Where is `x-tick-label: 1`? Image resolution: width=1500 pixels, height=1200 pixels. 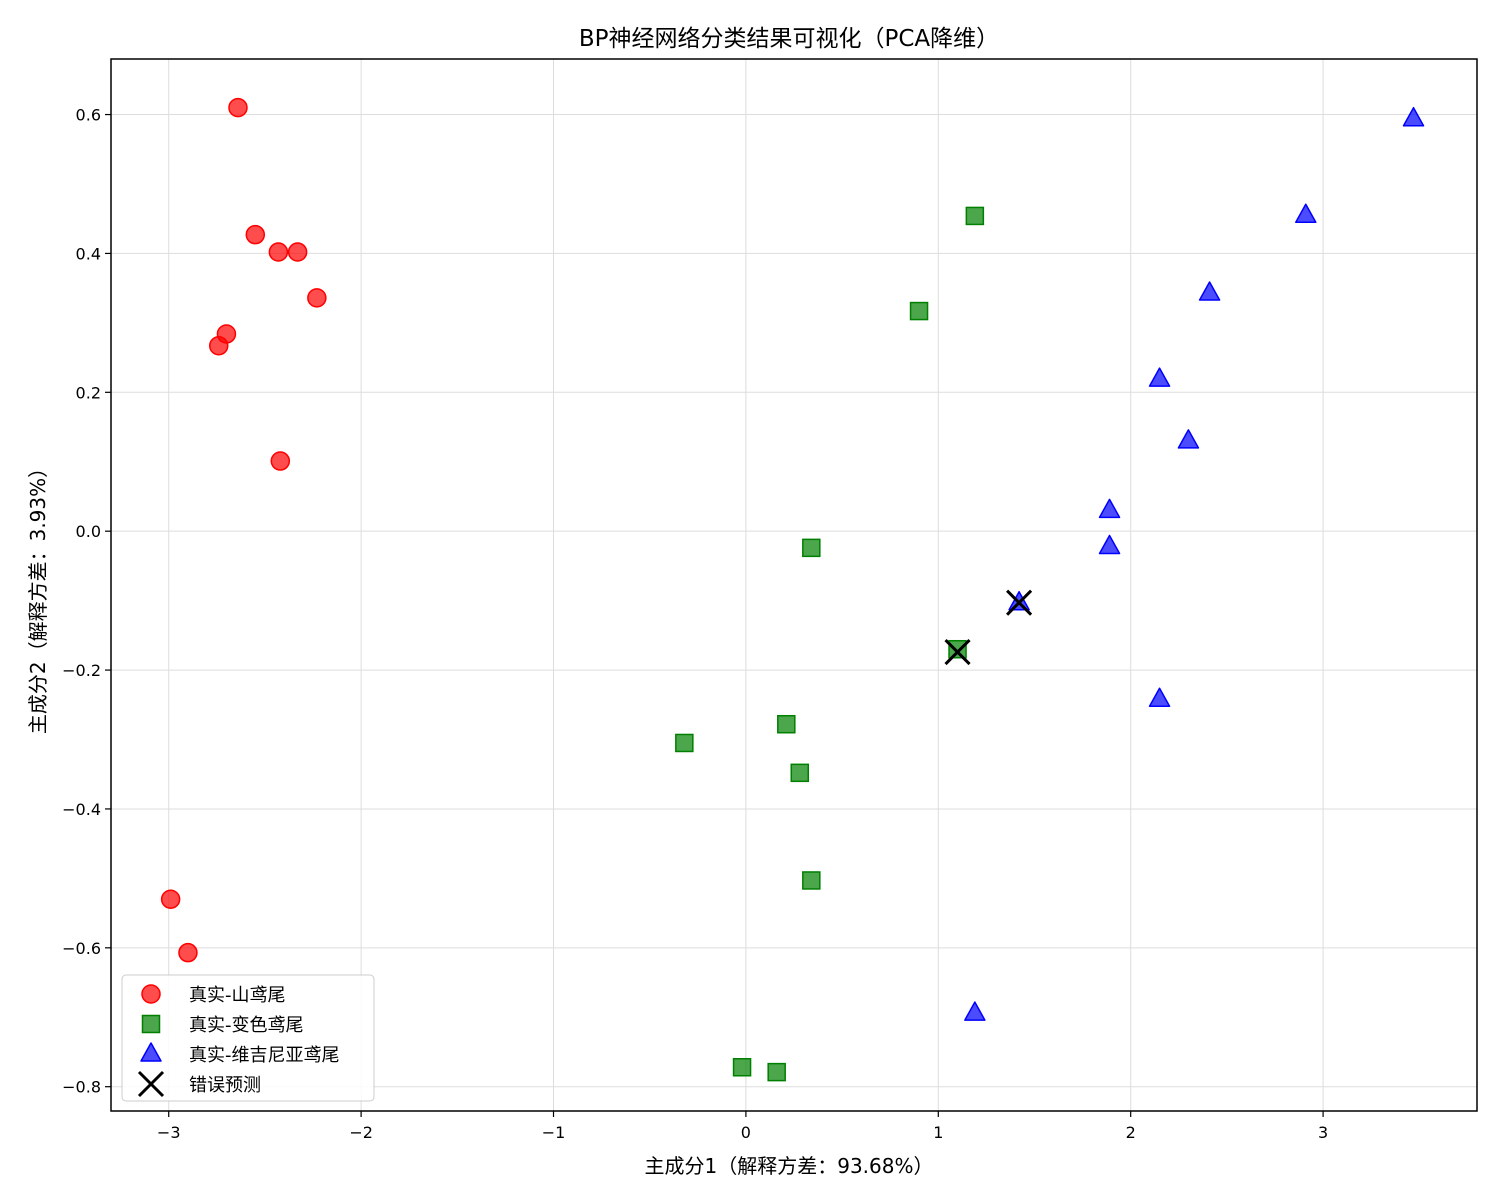 x-tick-label: 1 is located at coordinates (938, 1132).